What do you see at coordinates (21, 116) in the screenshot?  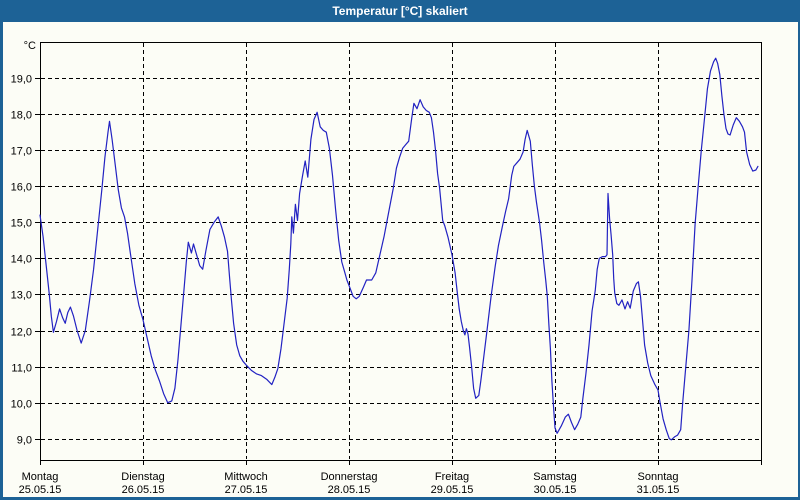 I see `y-tick-label: 18,0` at bounding box center [21, 116].